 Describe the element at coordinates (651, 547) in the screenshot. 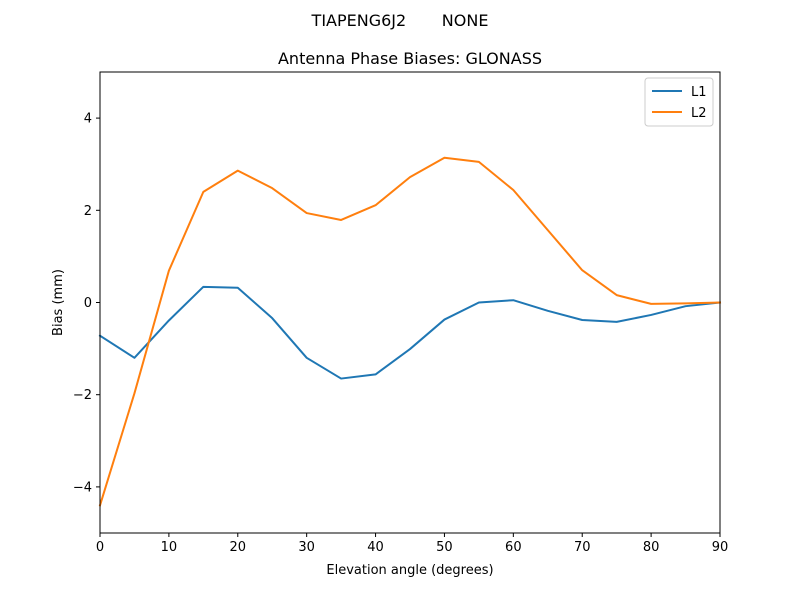

I see `x-tick-label: 80` at that location.